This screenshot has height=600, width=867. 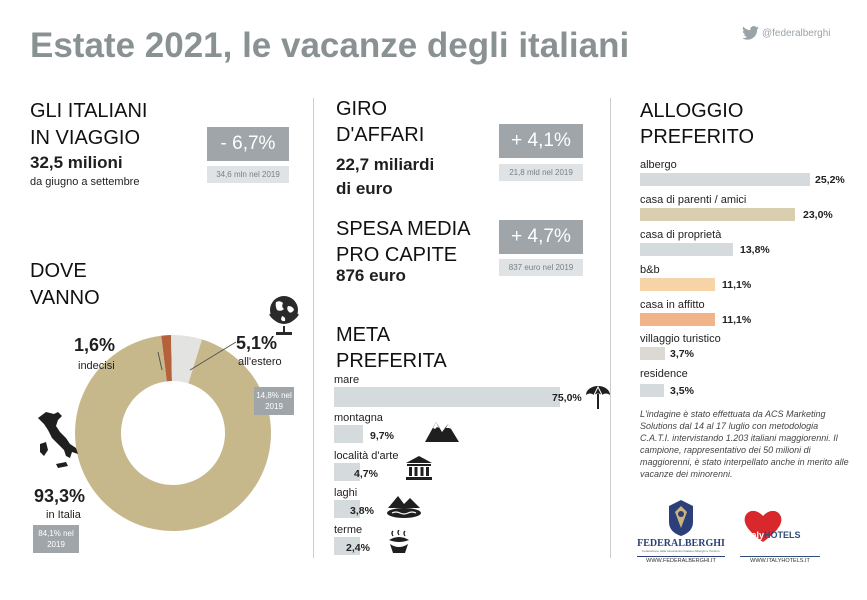 I want to click on spending-heading-line1: SPESA MEDIA, so click(x=403, y=229).